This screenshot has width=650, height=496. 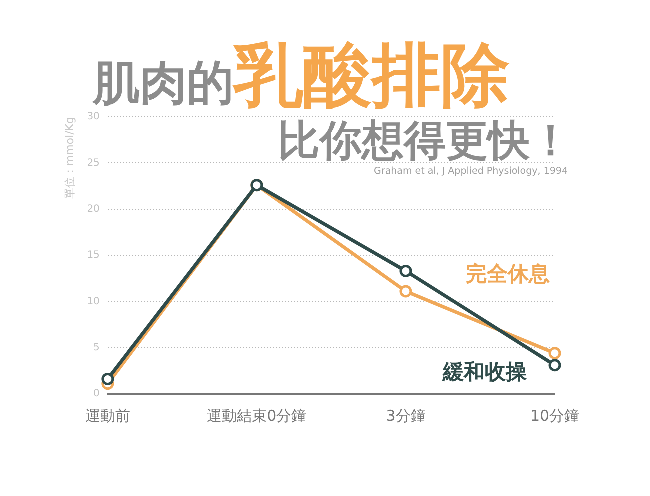 I want to click on x-tick-label: 運動前, so click(x=107, y=415).